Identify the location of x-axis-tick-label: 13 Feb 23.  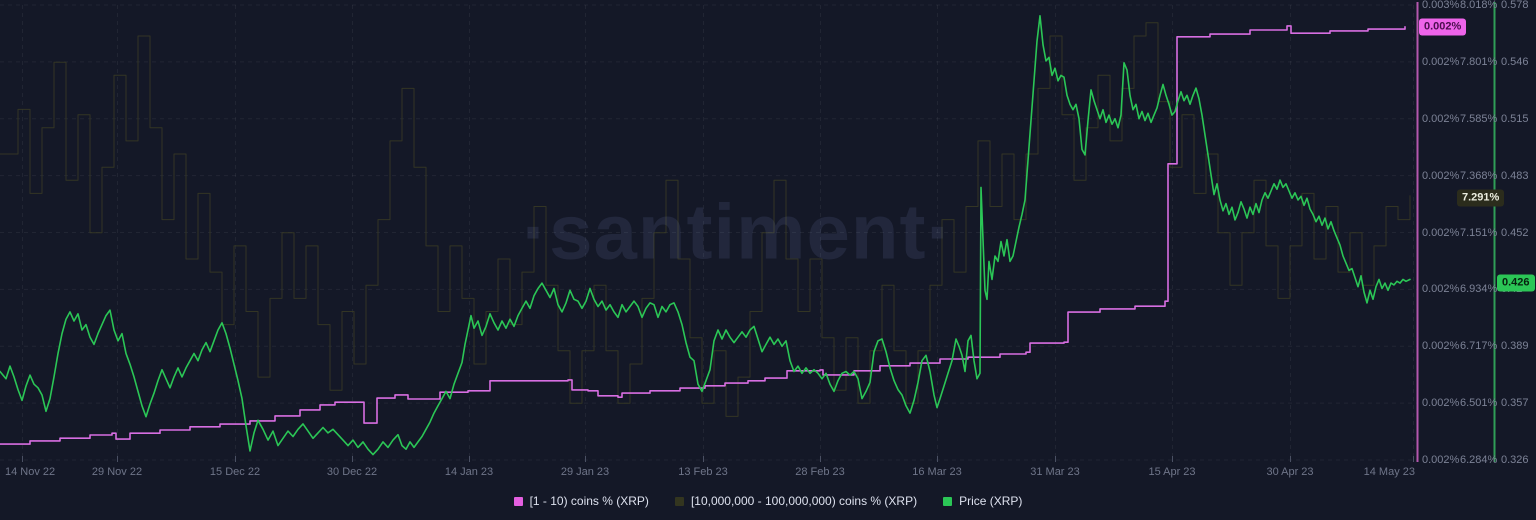
(703, 472).